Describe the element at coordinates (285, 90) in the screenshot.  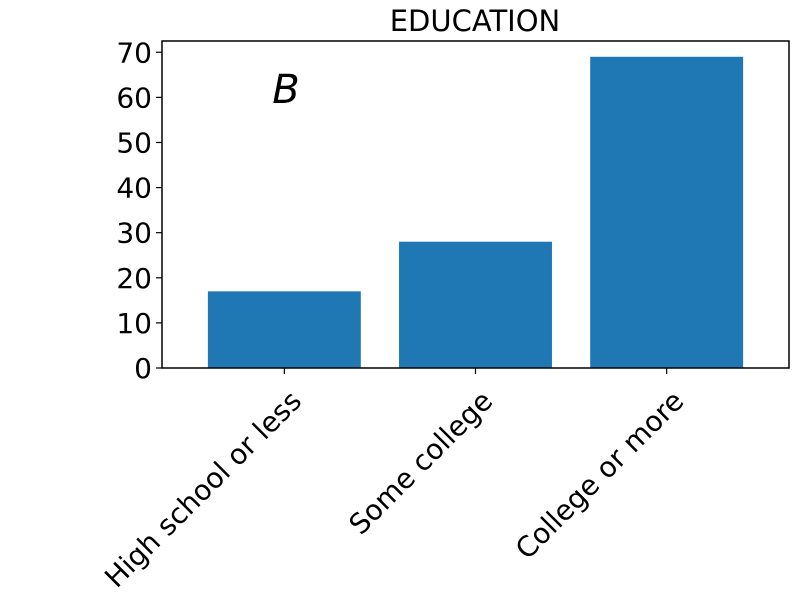
I see `panel-label: B` at that location.